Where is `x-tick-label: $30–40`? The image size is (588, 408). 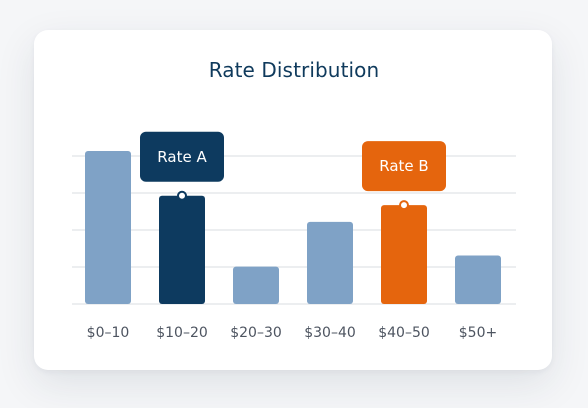 x-tick-label: $30–40 is located at coordinates (330, 333).